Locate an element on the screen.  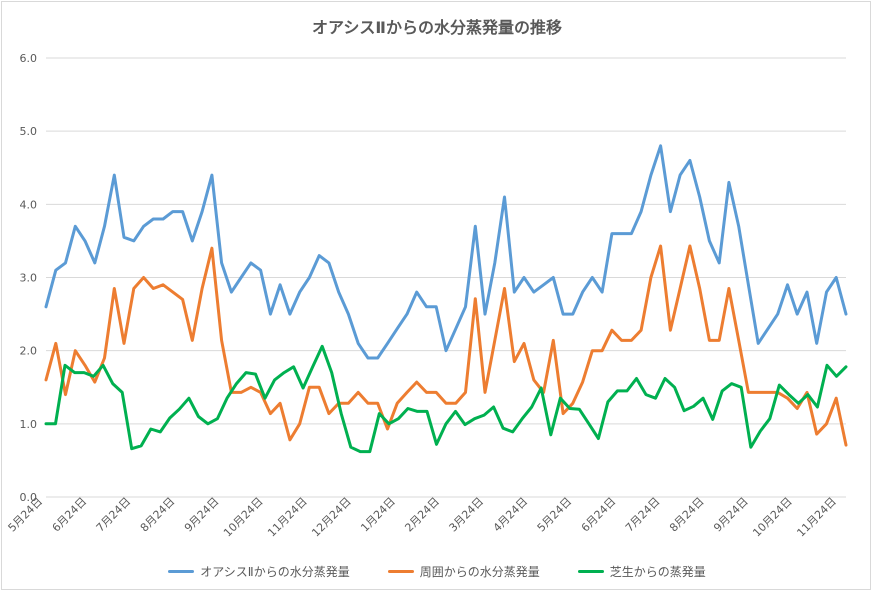
y-tick-label: 3.0 is located at coordinates (29, 278).